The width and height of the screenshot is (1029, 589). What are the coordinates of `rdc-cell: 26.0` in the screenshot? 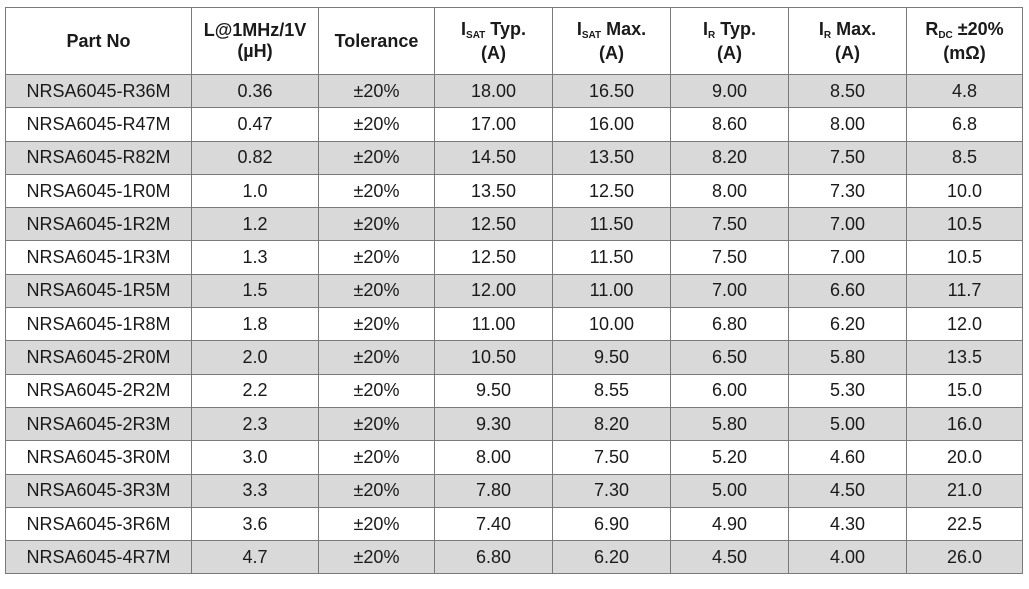 It's located at (964, 557).